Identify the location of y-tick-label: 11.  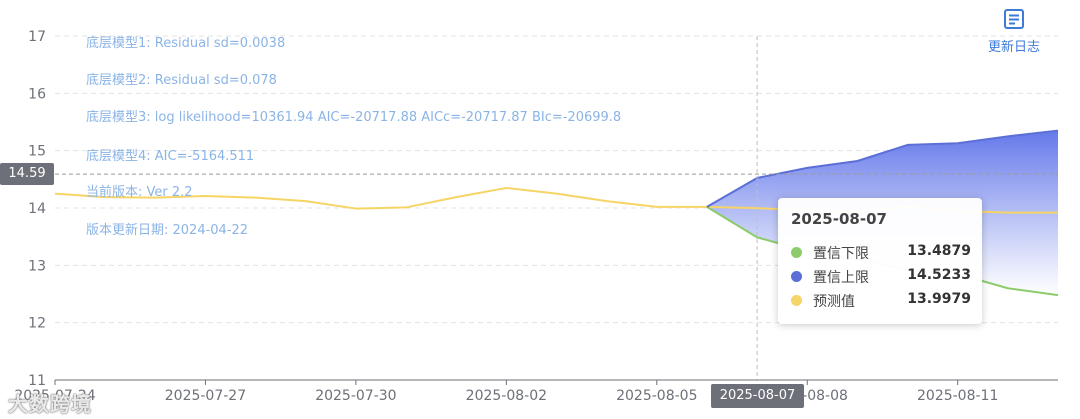
(37, 381).